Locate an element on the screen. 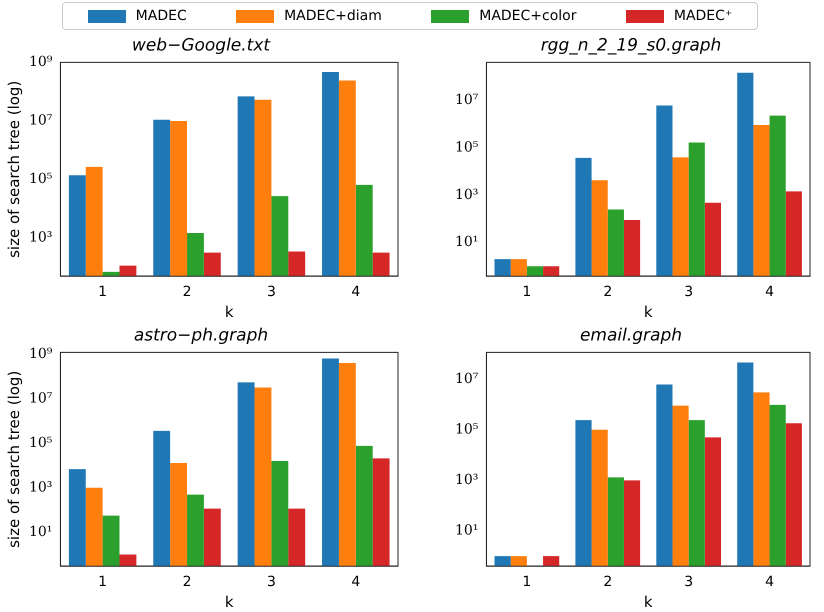 The width and height of the screenshot is (824, 612). chart-title: web−Google.txt is located at coordinates (202, 46).